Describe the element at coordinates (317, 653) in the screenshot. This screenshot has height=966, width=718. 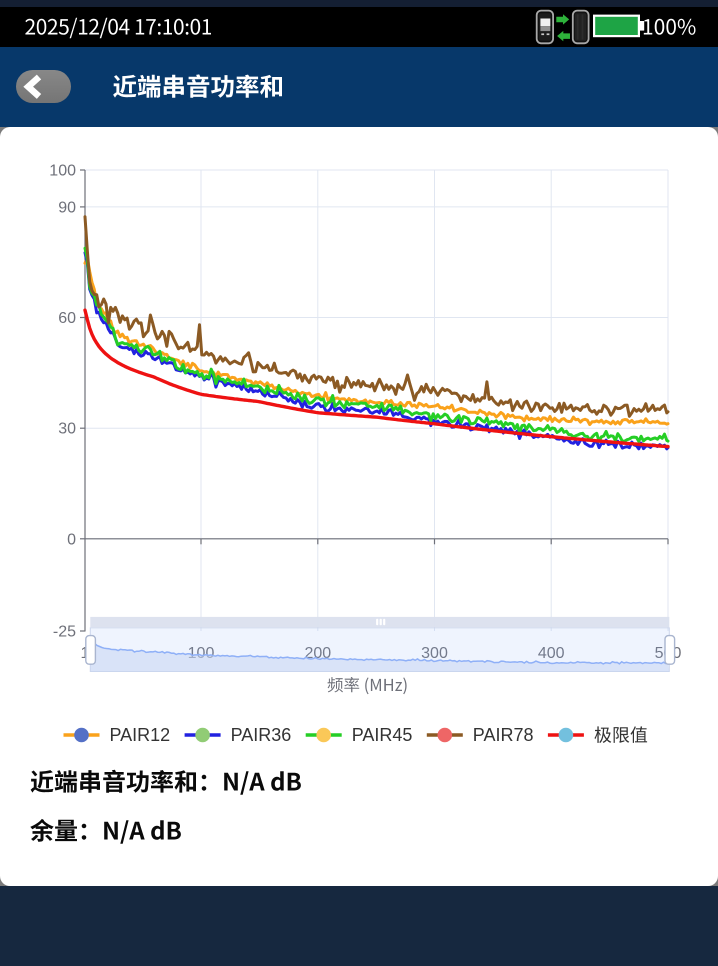
I see `svg-text: 200` at that location.